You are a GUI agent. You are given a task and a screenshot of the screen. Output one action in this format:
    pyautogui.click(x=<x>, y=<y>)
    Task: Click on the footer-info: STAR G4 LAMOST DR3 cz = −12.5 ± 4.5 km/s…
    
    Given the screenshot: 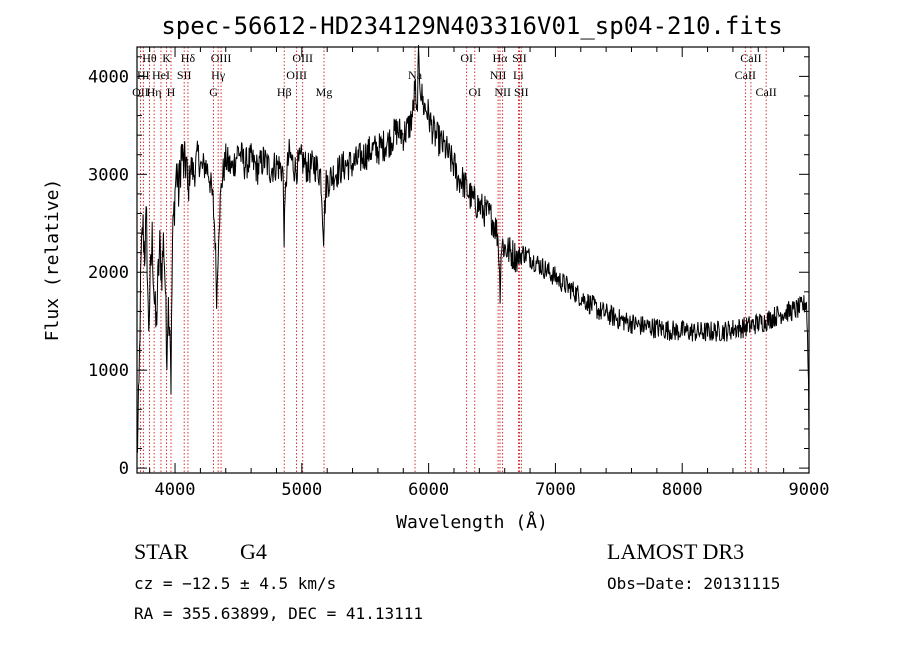 What is the action you would take?
    pyautogui.click(x=457, y=581)
    